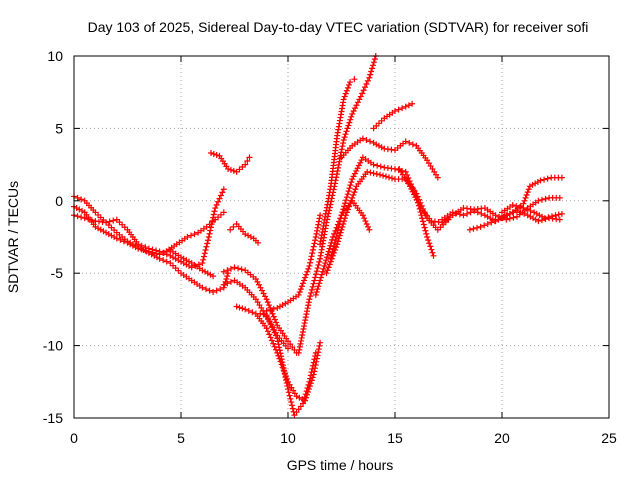 Image resolution: width=640 pixels, height=480 pixels. What do you see at coordinates (53, 237) in the screenshot?
I see `y-tick-labels: 10 5 0 -5 -10 -15` at bounding box center [53, 237].